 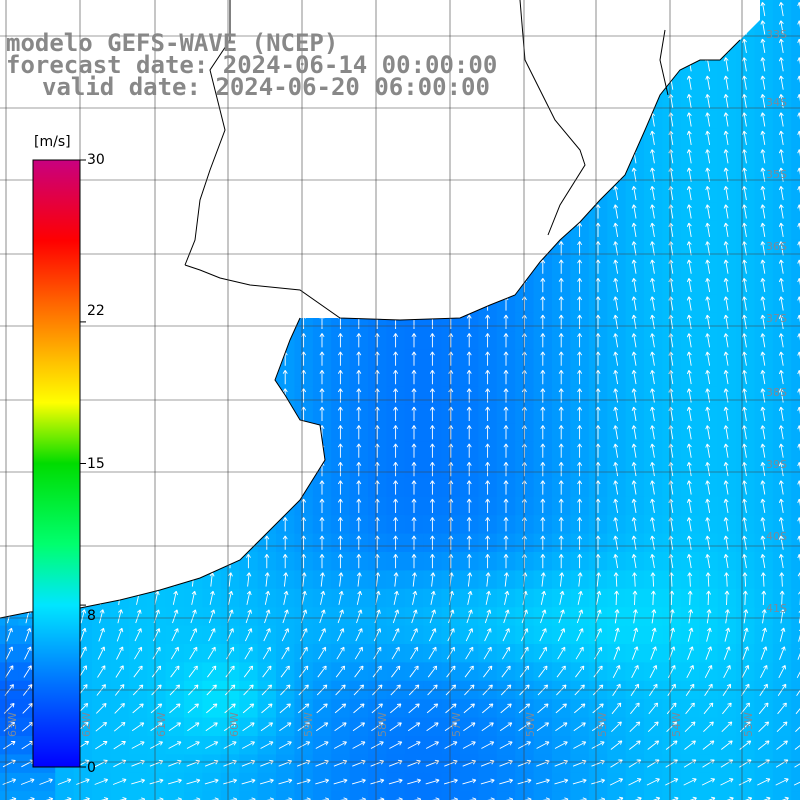 I want to click on forecast-date: forecast date: 2024-06-14 00:00:00, so click(x=252, y=65).